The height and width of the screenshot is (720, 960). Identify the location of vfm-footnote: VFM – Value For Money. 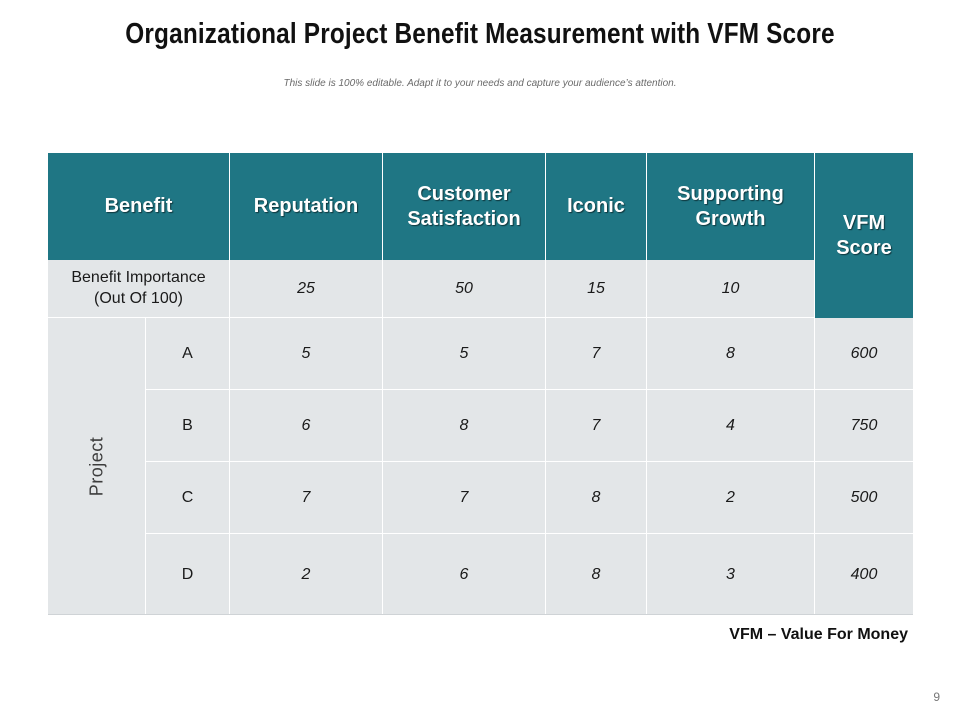
(818, 634).